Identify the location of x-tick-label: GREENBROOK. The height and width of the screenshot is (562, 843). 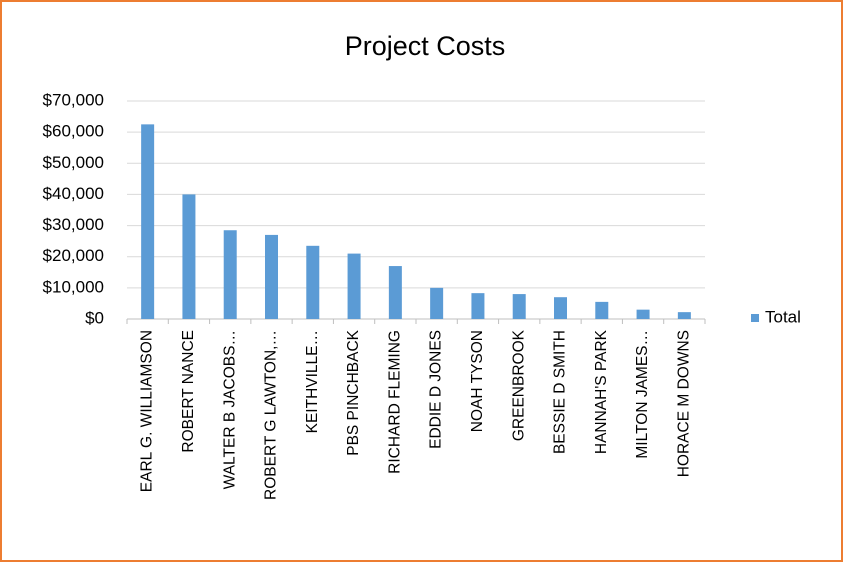
(518, 385).